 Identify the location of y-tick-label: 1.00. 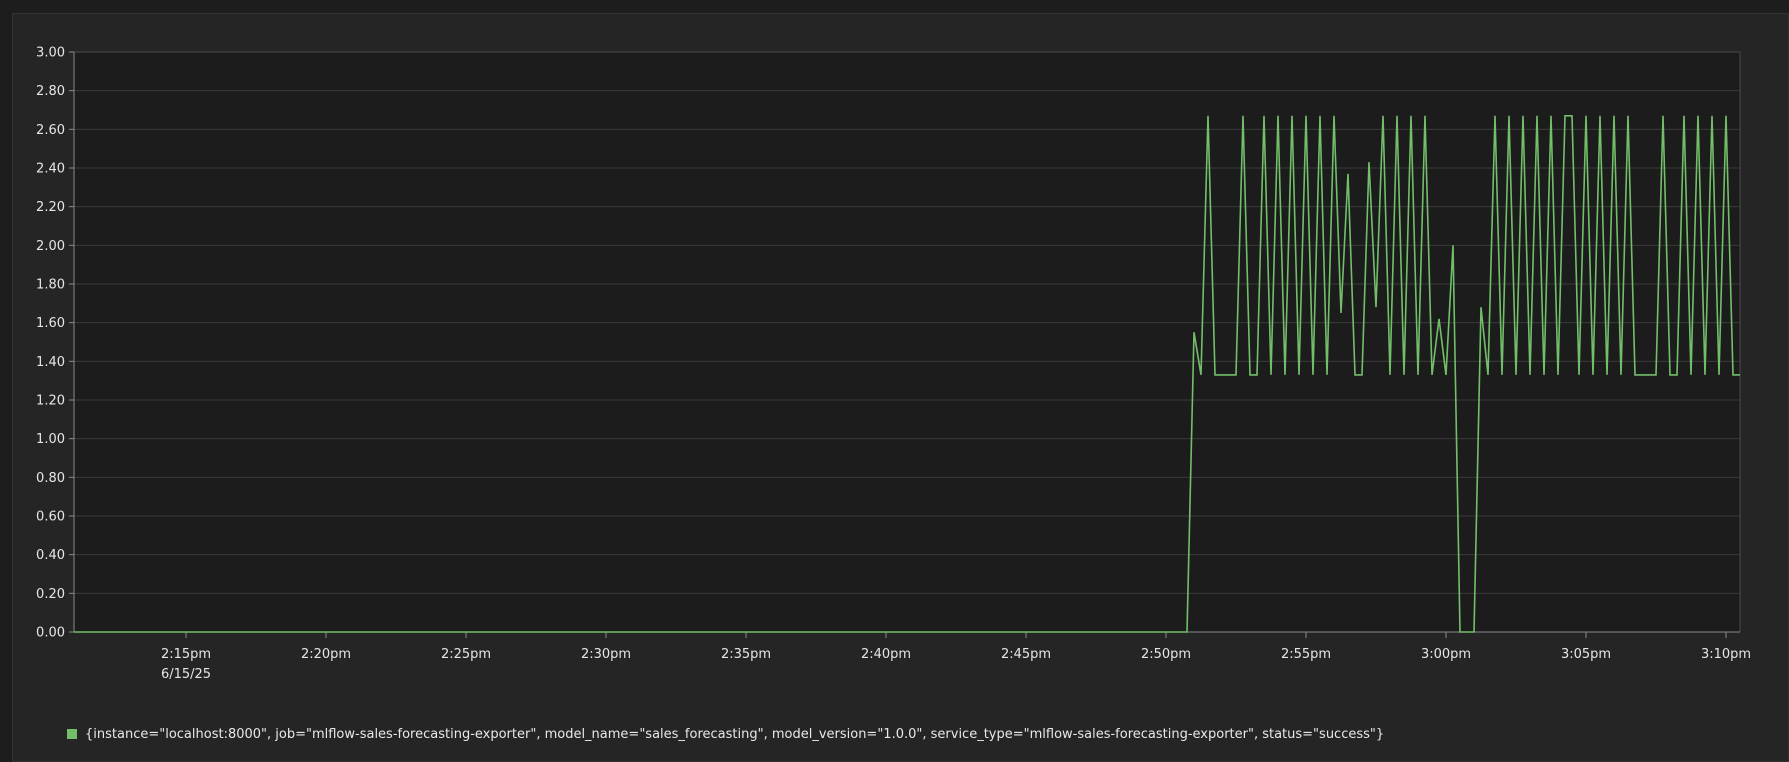
(50, 439).